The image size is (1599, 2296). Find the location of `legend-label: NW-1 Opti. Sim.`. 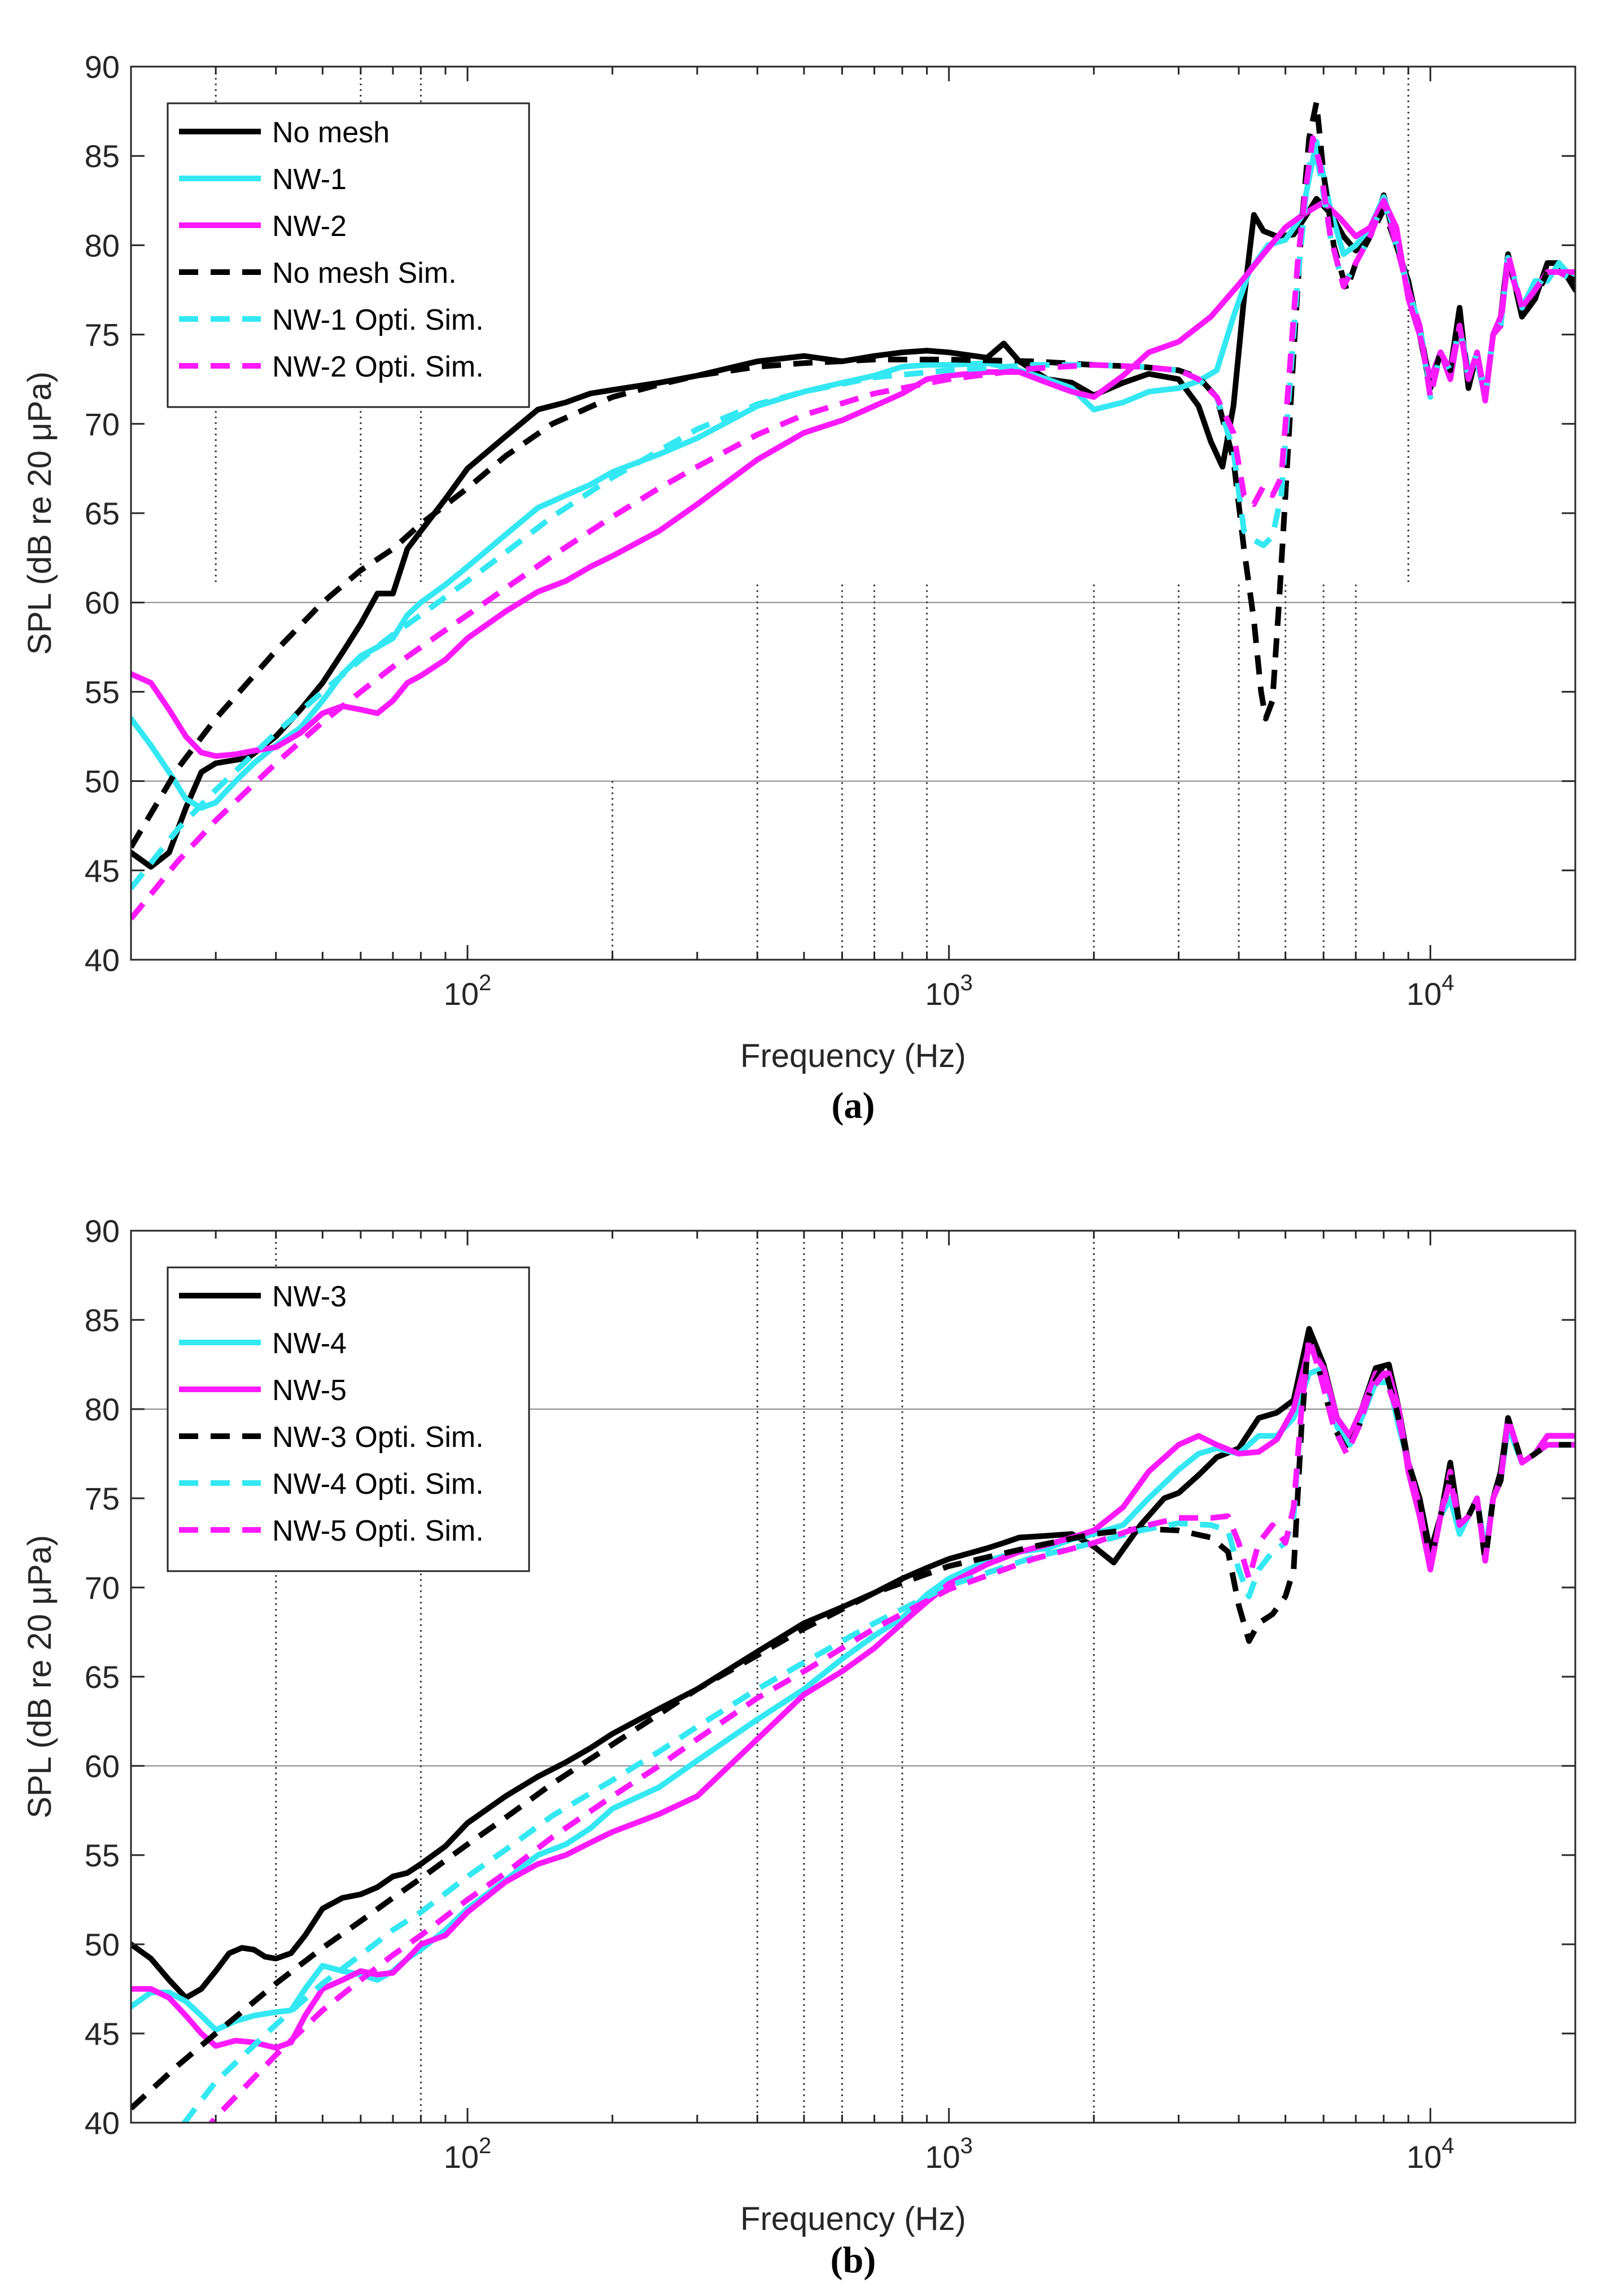

legend-label: NW-1 Opti. Sim. is located at coordinates (378, 320).